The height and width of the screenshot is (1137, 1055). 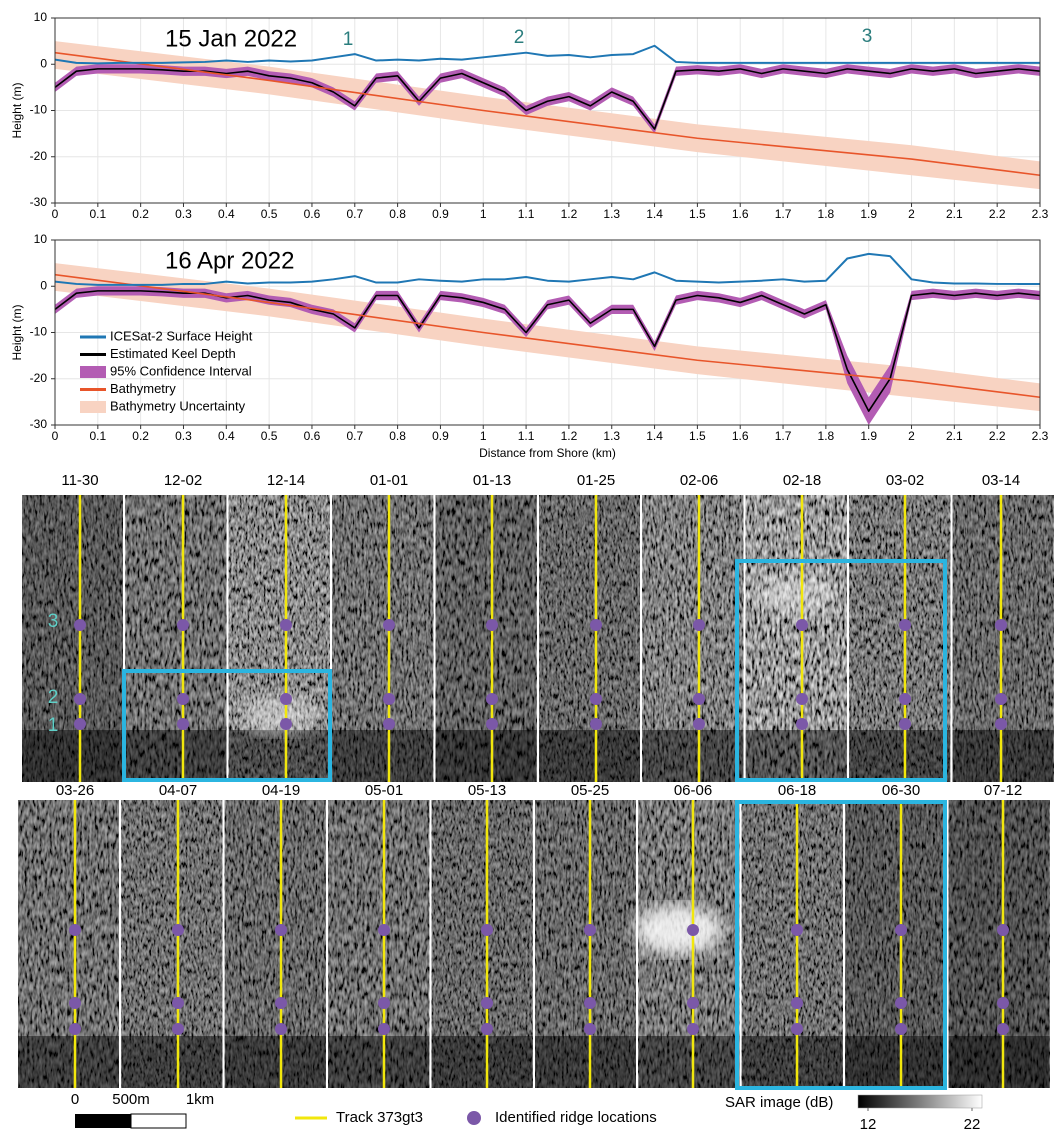 I want to click on x-tick-label: 1.5, so click(x=697, y=436).